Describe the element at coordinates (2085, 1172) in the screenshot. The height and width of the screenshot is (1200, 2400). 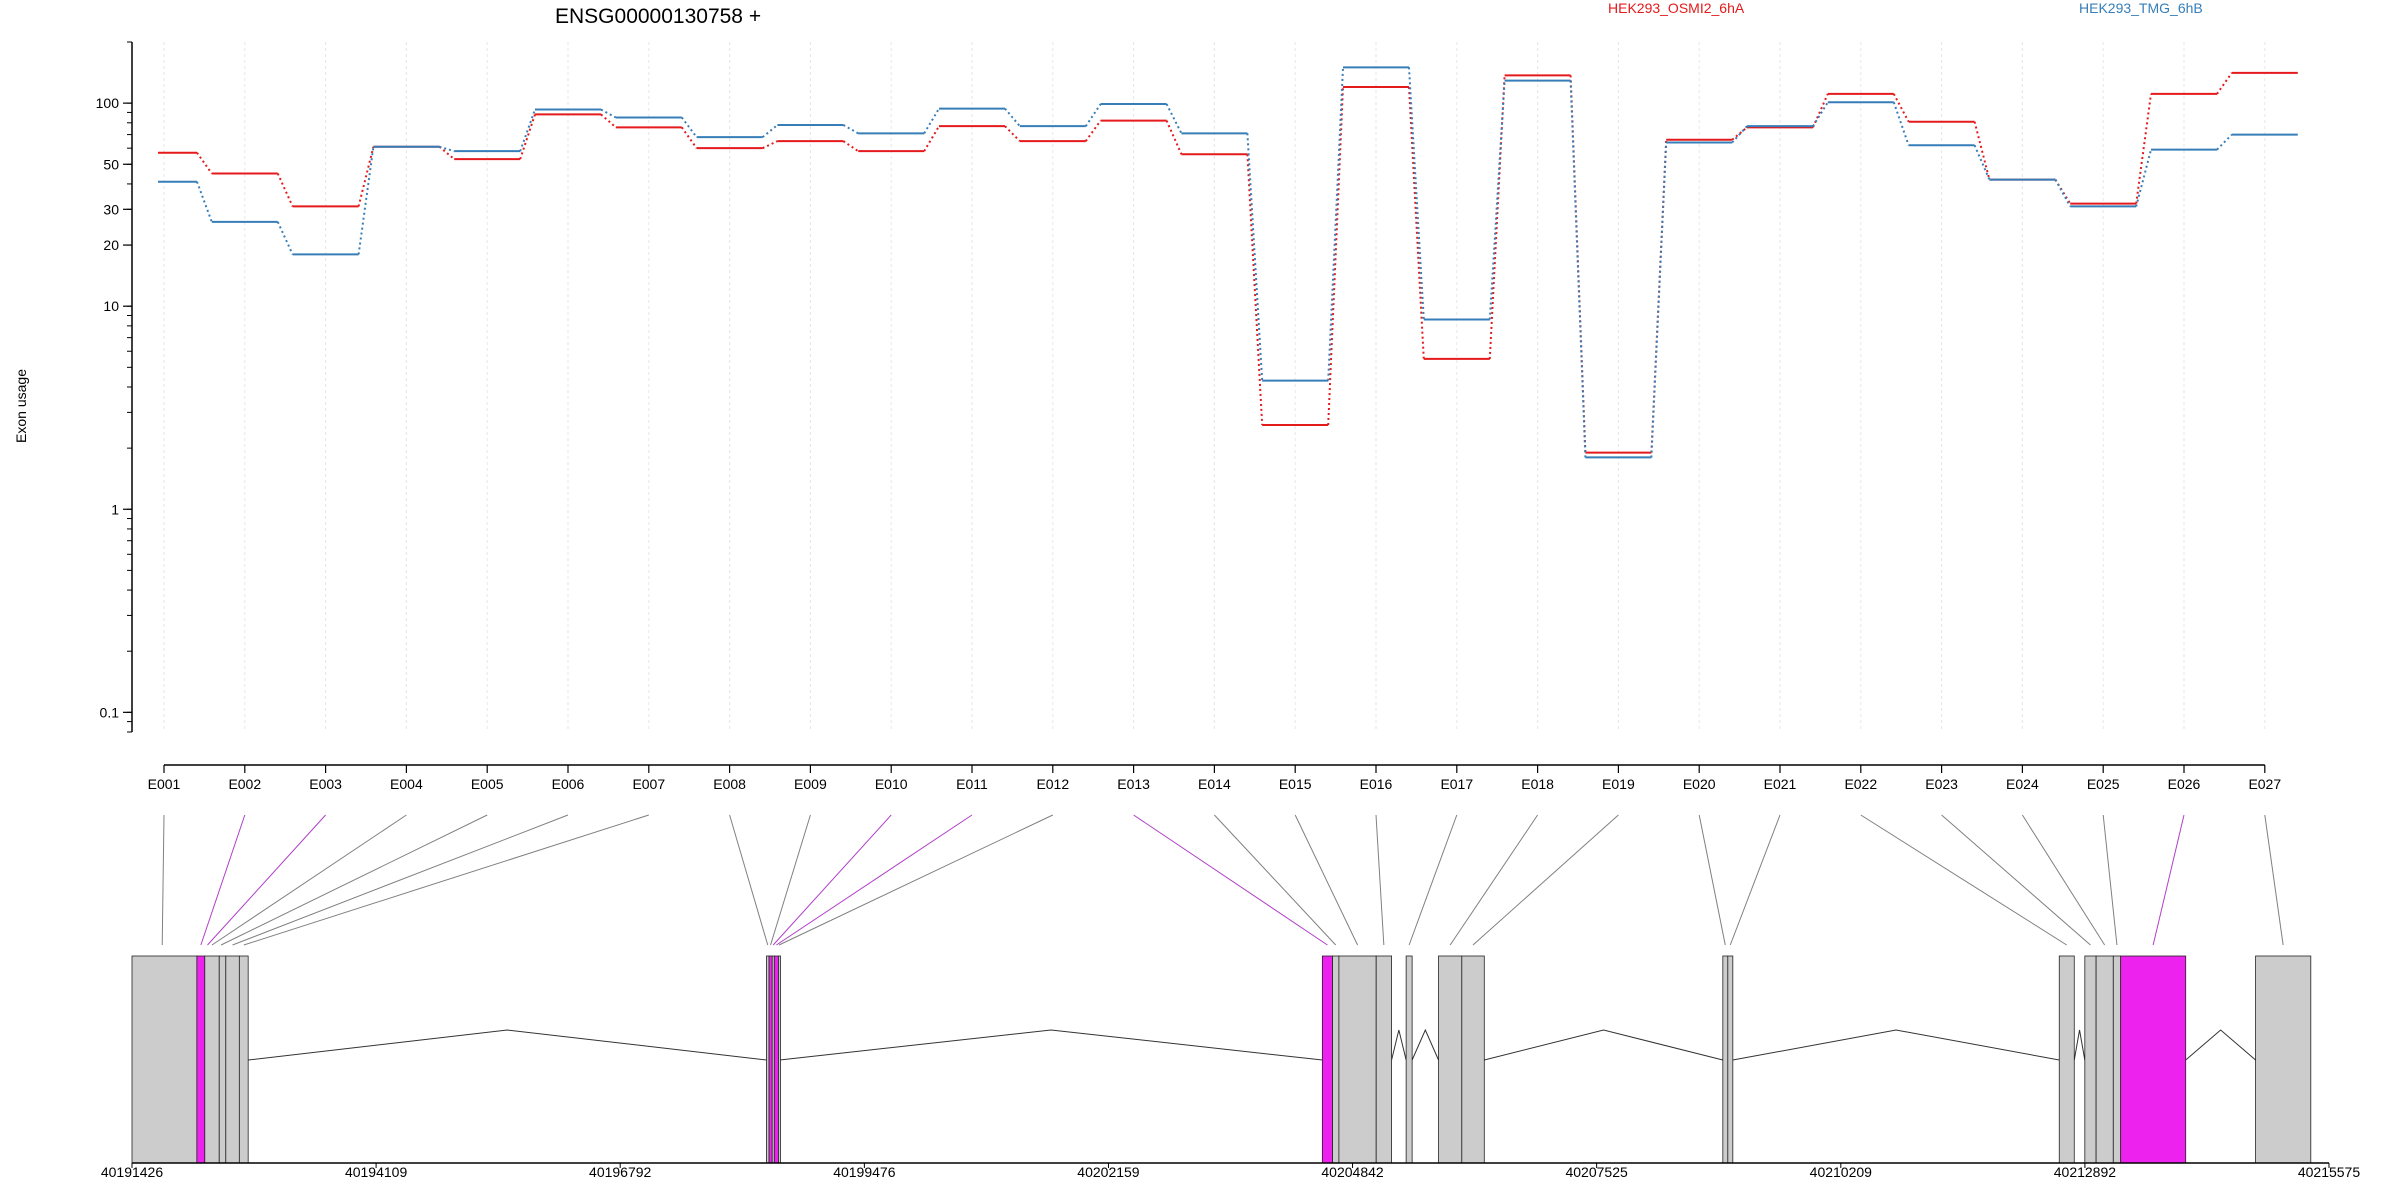
I see `coord-tick-label: 40212892` at that location.